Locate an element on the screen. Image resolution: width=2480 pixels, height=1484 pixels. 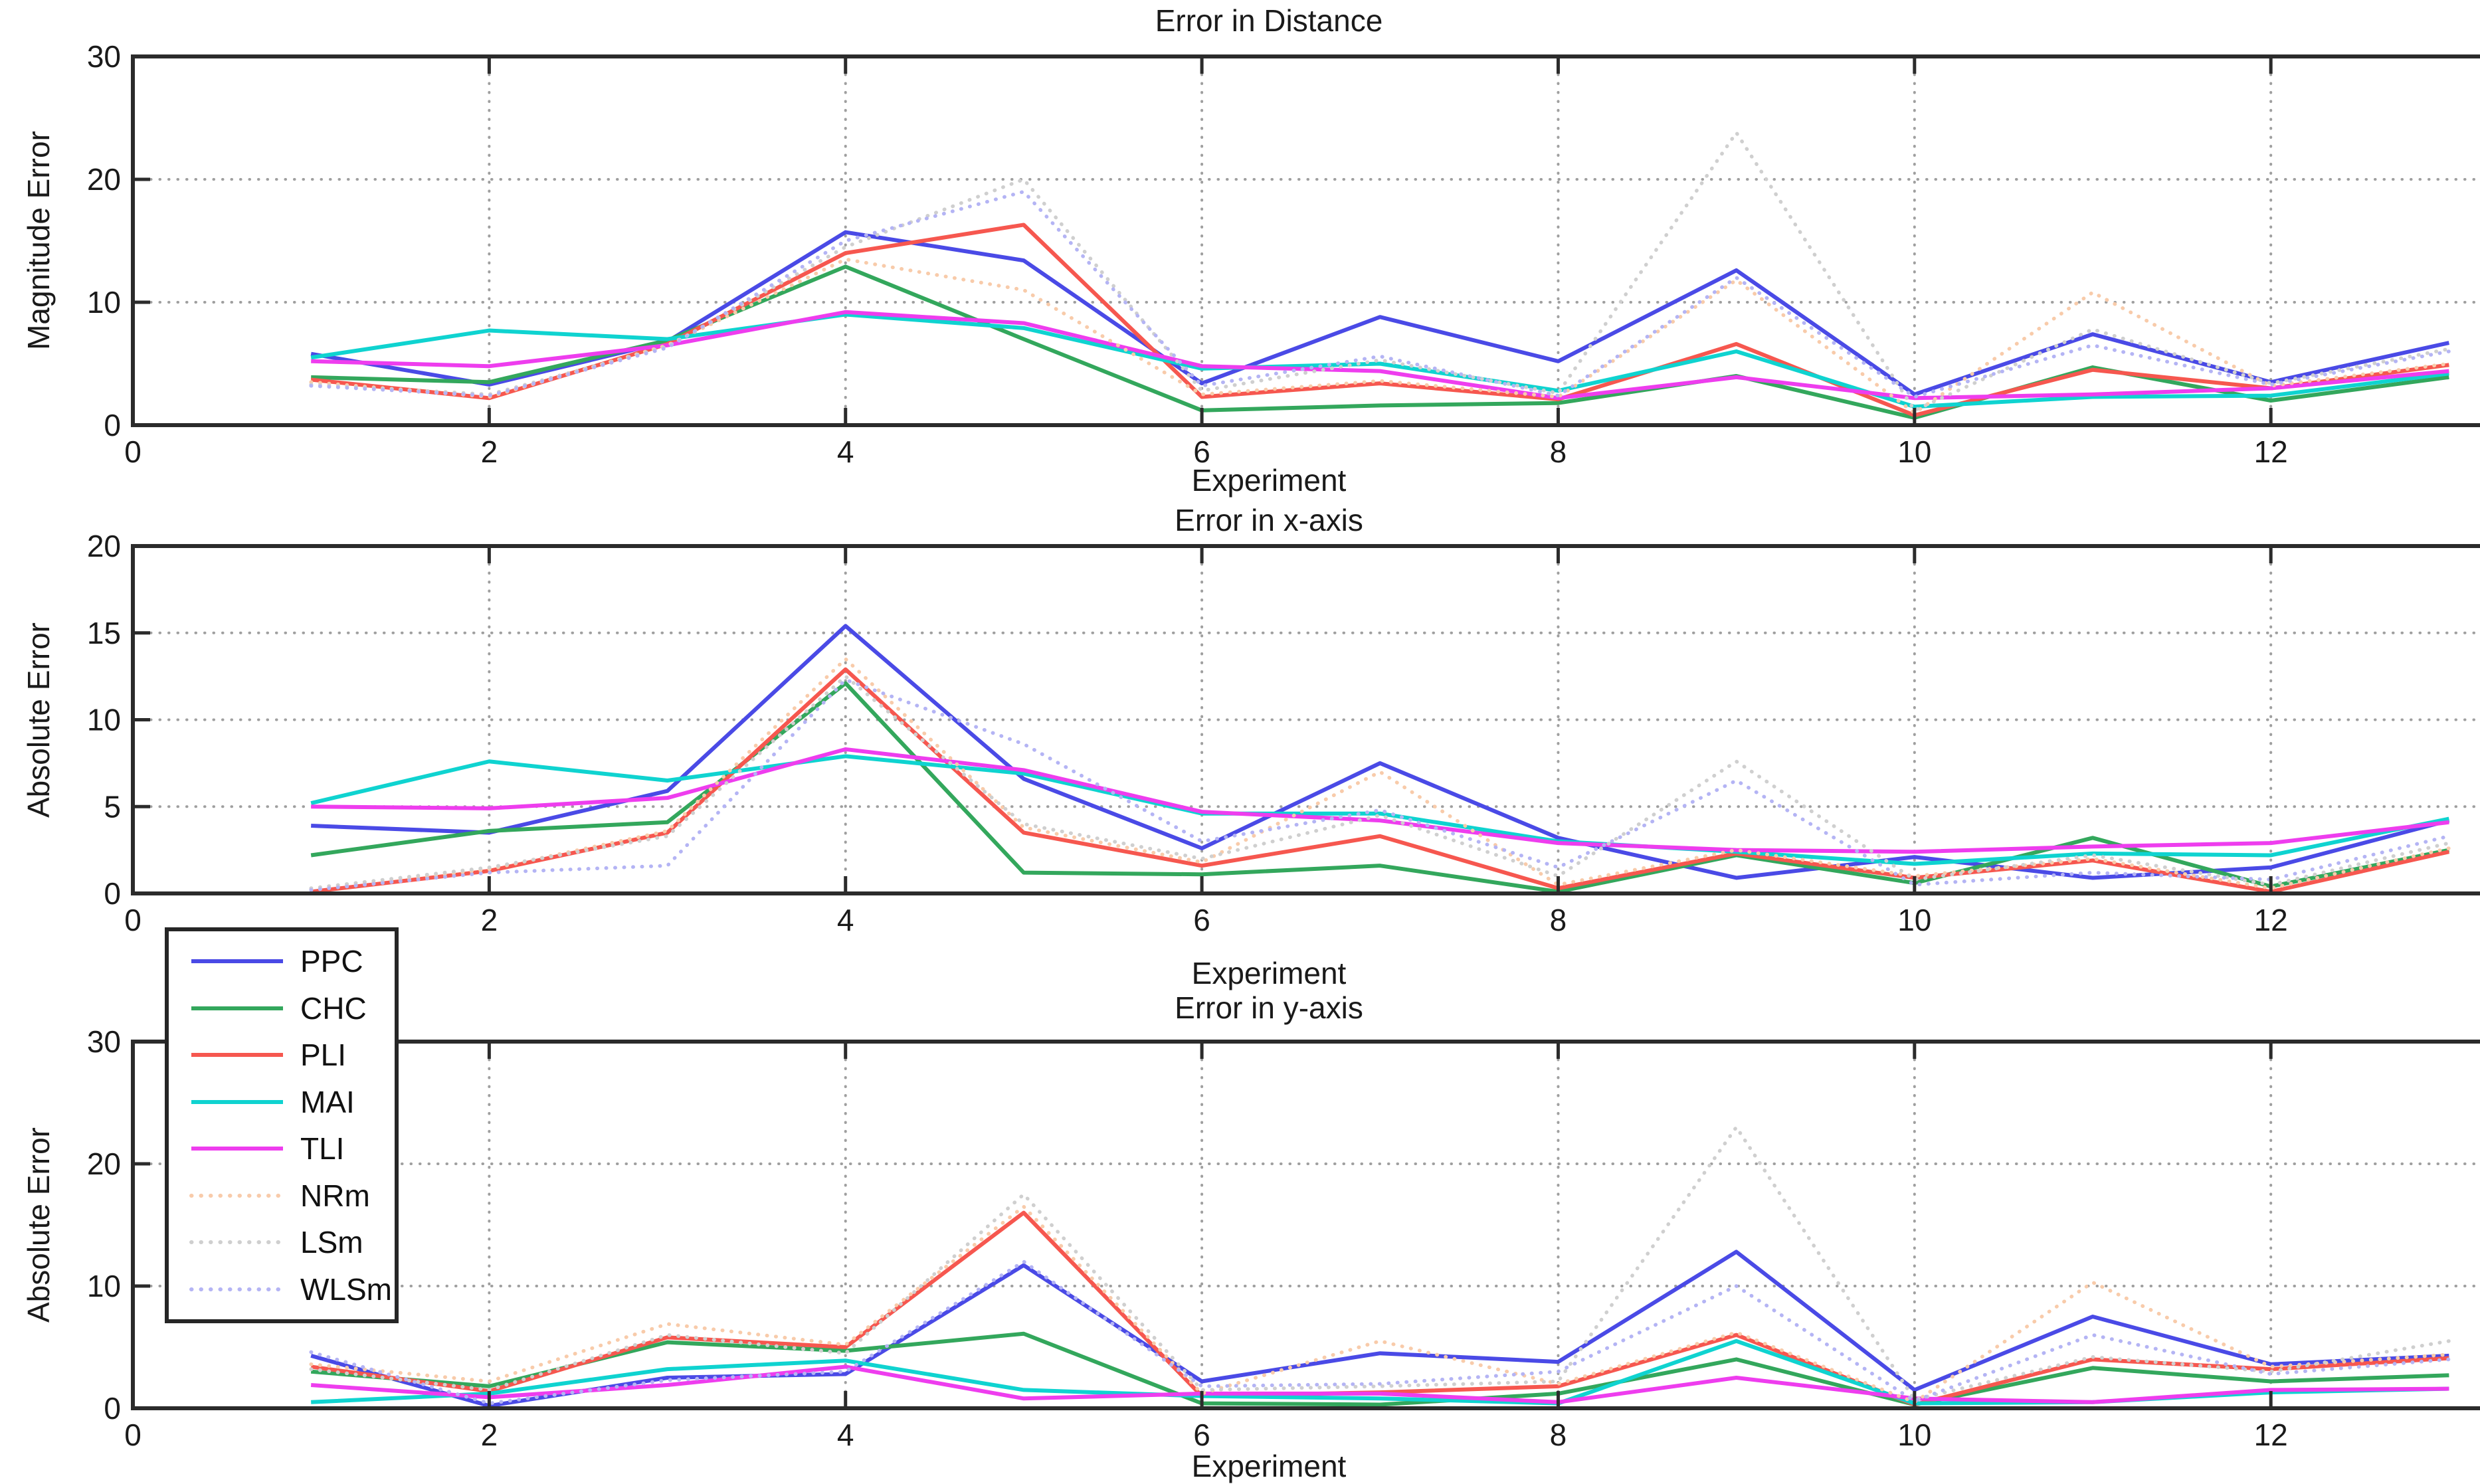
legend-entry-CHC: CHC is located at coordinates (282, 1008).